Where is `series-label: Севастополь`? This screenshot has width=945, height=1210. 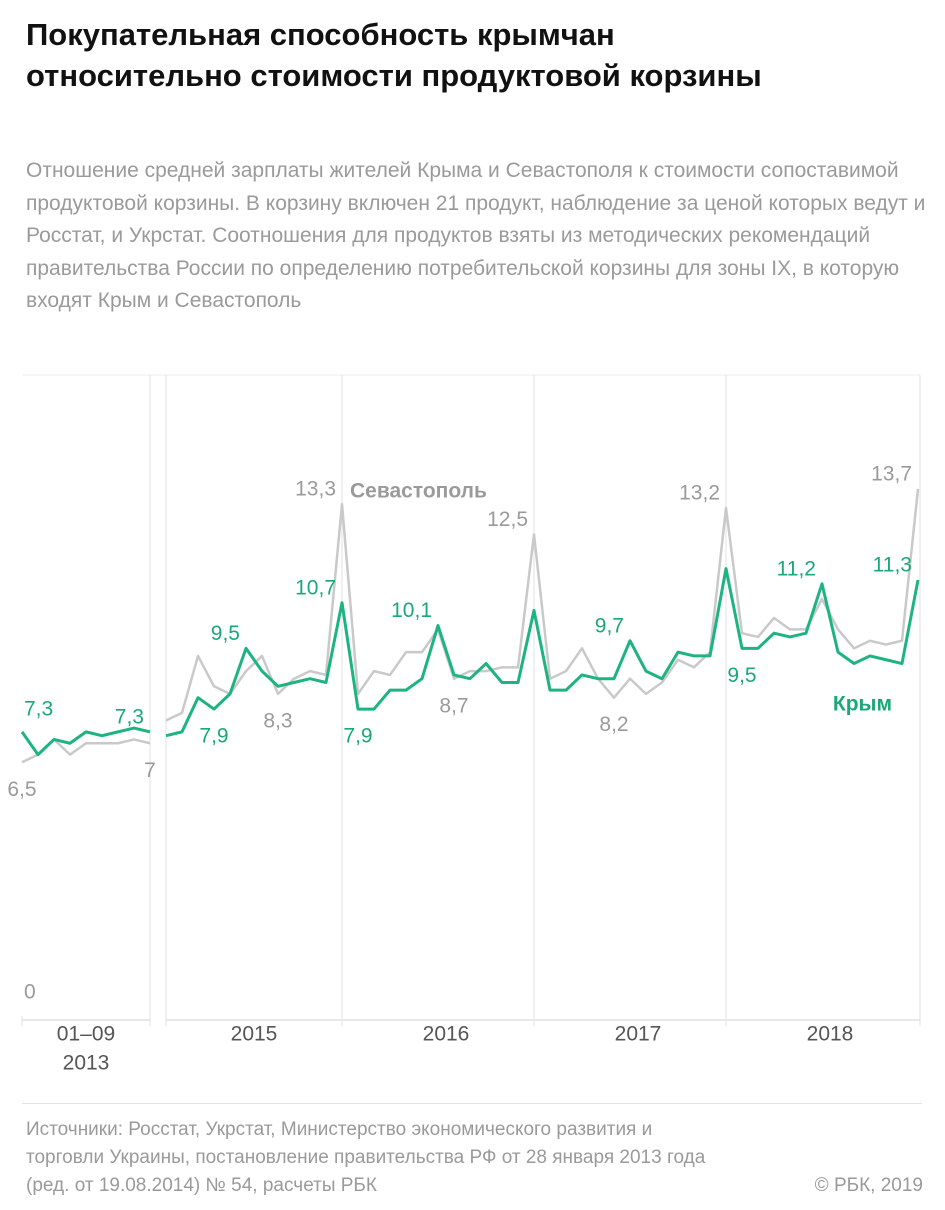 series-label: Севастополь is located at coordinates (418, 491).